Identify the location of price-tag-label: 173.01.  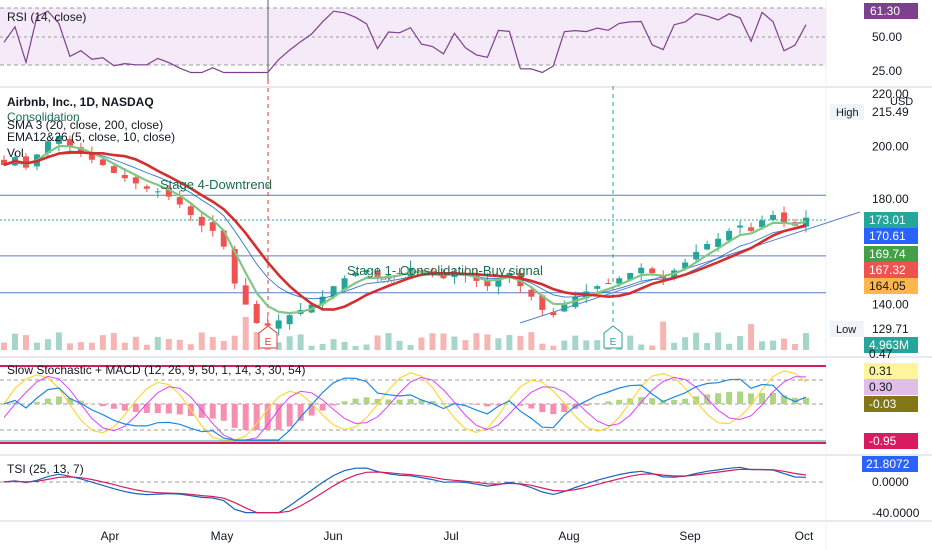
(887, 220).